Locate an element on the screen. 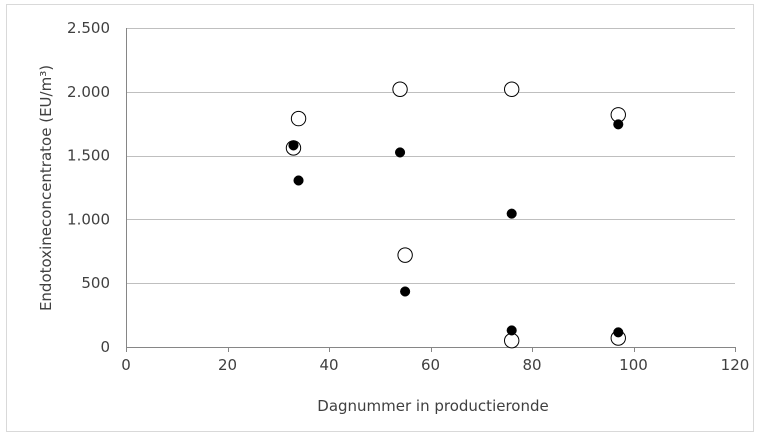  x-tick-label: 120 is located at coordinates (735, 365).